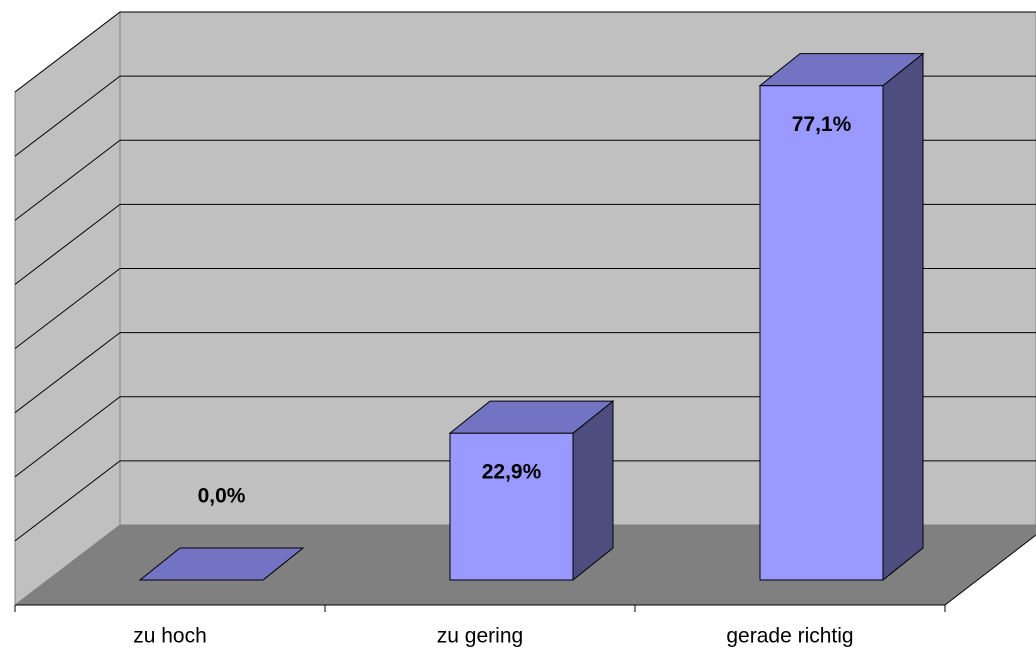 The height and width of the screenshot is (653, 1036). What do you see at coordinates (512, 472) in the screenshot?
I see `data-label: 22,9%` at bounding box center [512, 472].